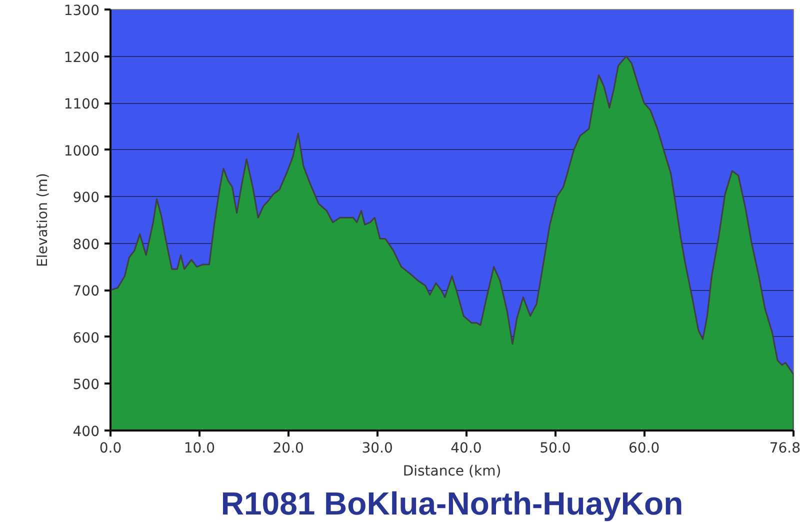 This screenshot has width=800, height=522. I want to click on x-tick-label: 10.0, so click(200, 448).